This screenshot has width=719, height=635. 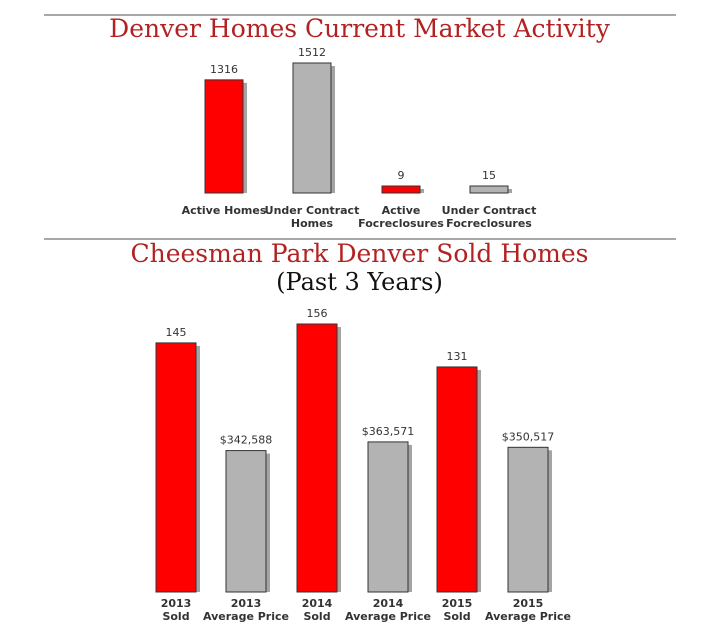 What do you see at coordinates (224, 69) in the screenshot?
I see `data-label: 1316` at bounding box center [224, 69].